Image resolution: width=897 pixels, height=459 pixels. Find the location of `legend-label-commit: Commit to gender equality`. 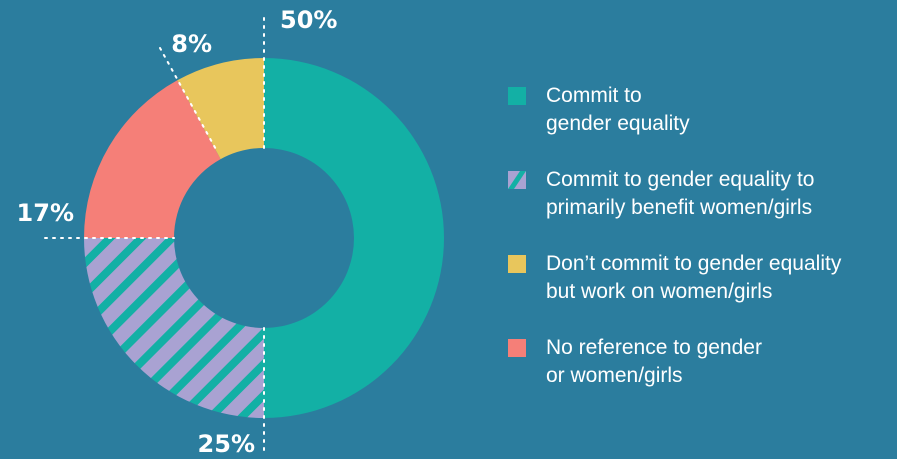

legend-label-commit: Commit to gender equality is located at coordinates (618, 109).